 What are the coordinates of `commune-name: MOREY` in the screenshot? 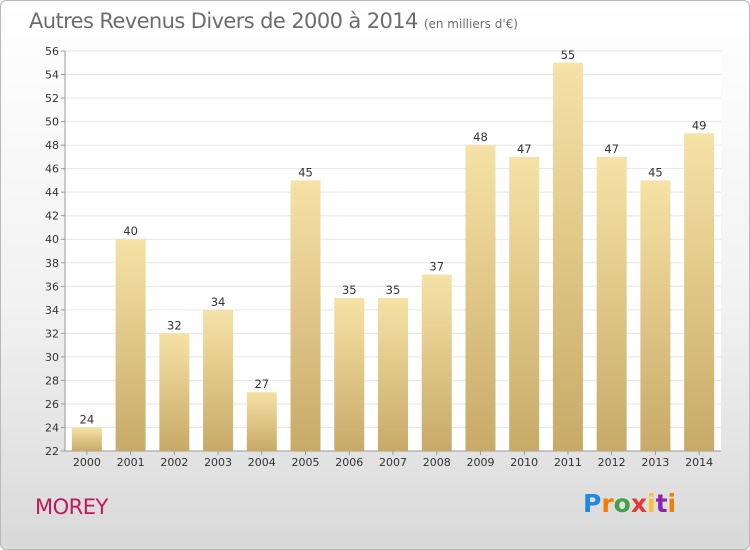 It's located at (71, 507).